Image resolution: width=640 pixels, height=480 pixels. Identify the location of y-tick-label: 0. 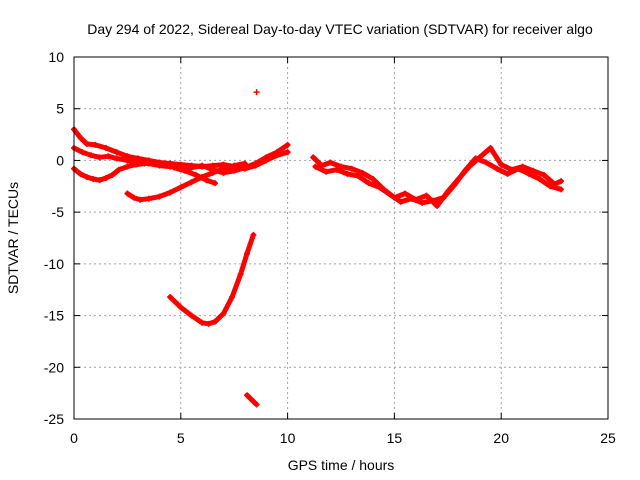
(60, 160).